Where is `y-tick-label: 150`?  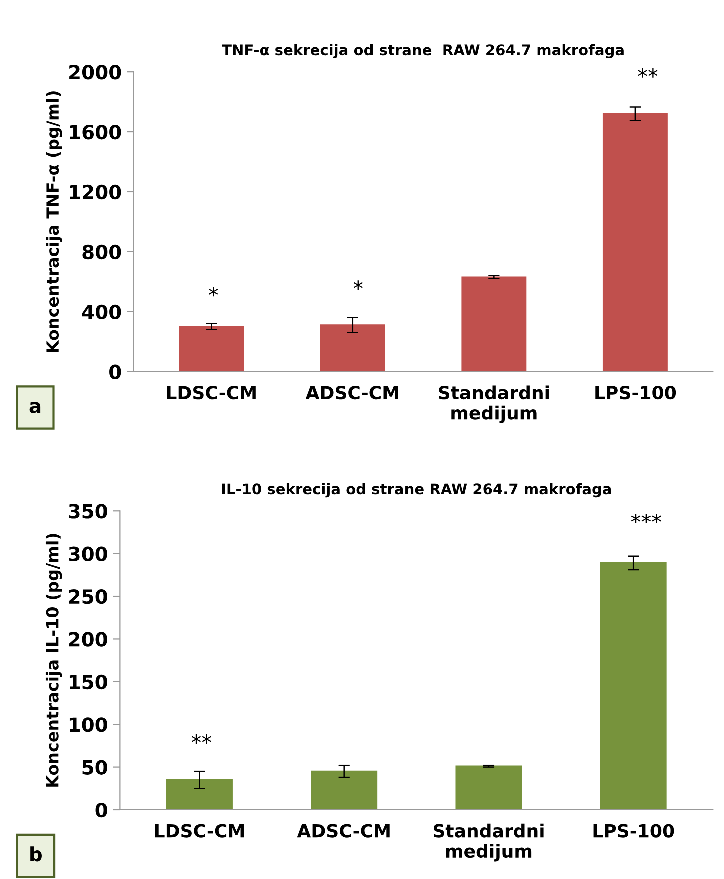
y-tick-label: 150 is located at coordinates (89, 682).